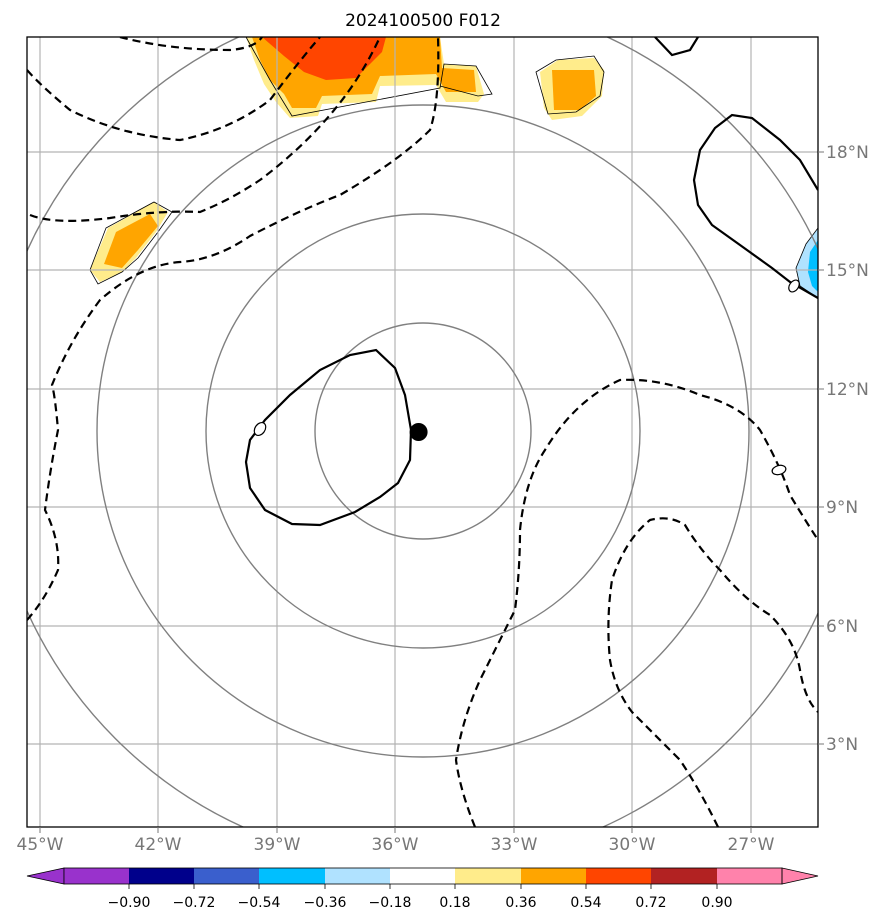  I want to click on lat-label: 12°N, so click(847, 390).